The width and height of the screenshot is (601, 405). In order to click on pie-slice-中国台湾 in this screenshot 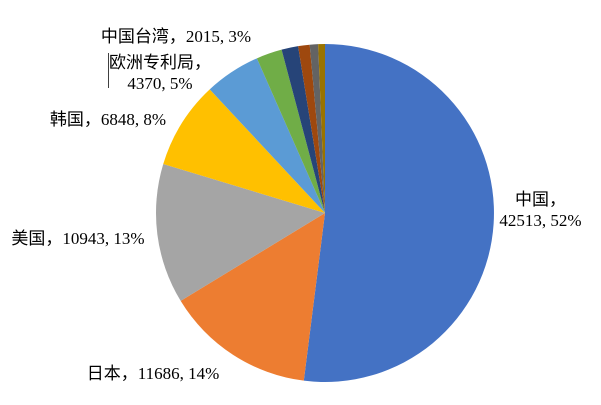, I will do `click(290, 131)`.